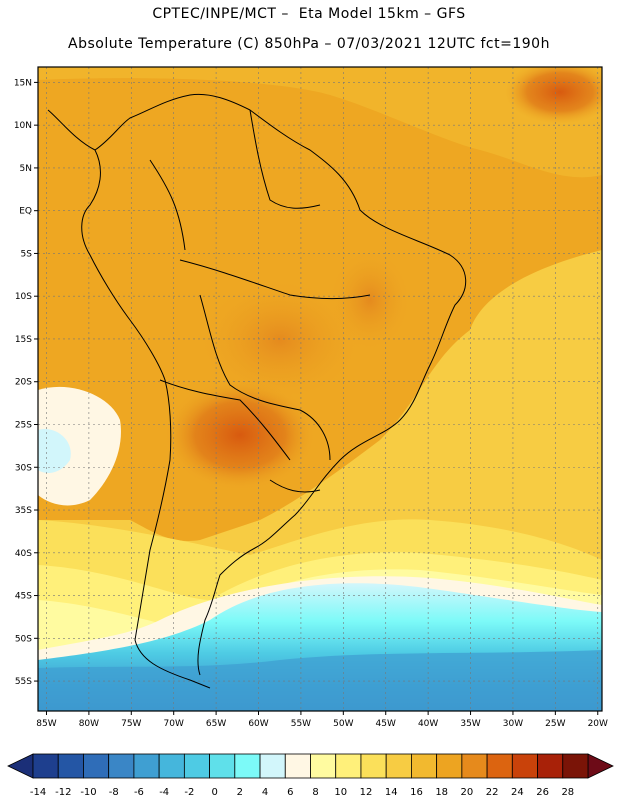 The image size is (618, 800). I want to click on lon-tick-label: 75W, so click(131, 724).